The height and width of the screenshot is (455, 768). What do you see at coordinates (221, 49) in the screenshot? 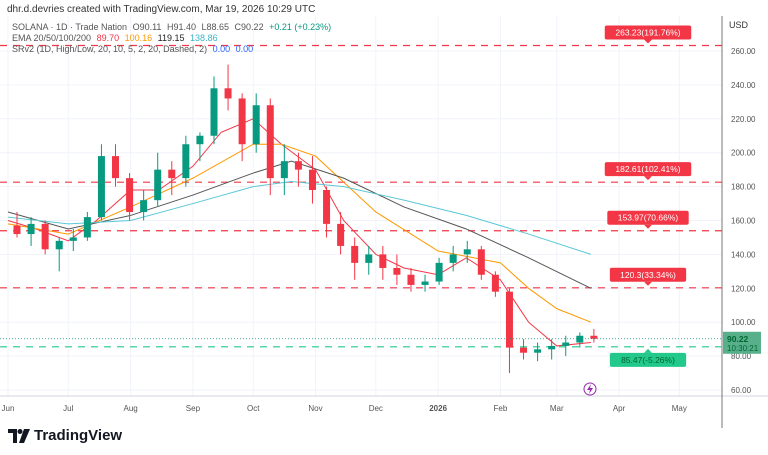
I see `srv-value-1: 0.00` at bounding box center [221, 49].